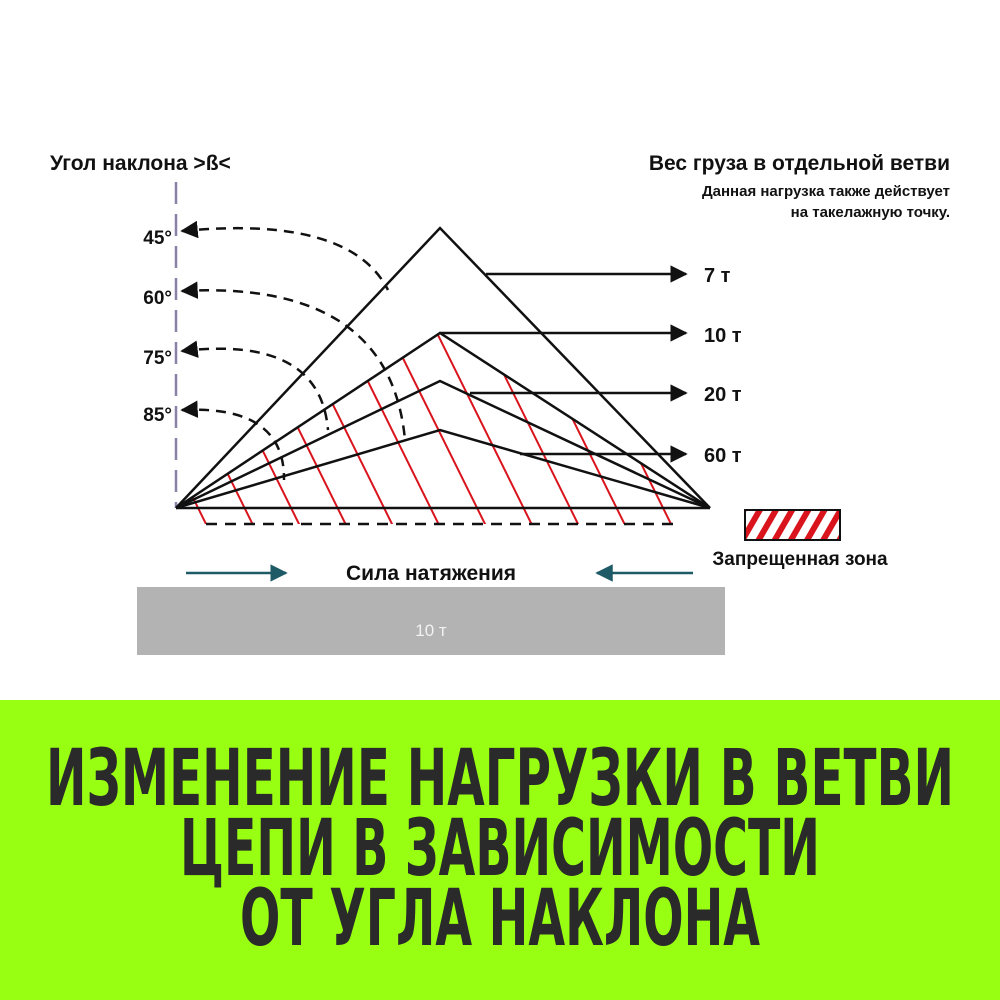 The height and width of the screenshot is (1000, 1000). What do you see at coordinates (723, 336) in the screenshot?
I see `load-label-10t: 10 т` at bounding box center [723, 336].